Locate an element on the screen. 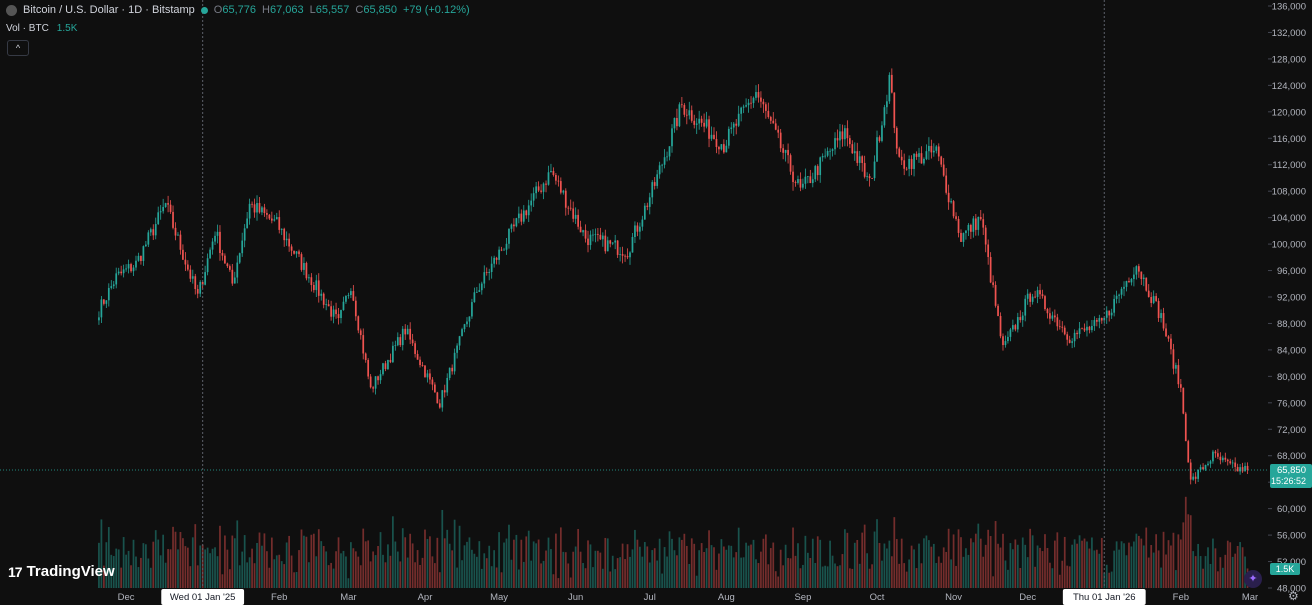 The width and height of the screenshot is (1312, 605). symbol-title: Bitcoin / U.S. Dollar · 1D · Bitstamp is located at coordinates (109, 10).